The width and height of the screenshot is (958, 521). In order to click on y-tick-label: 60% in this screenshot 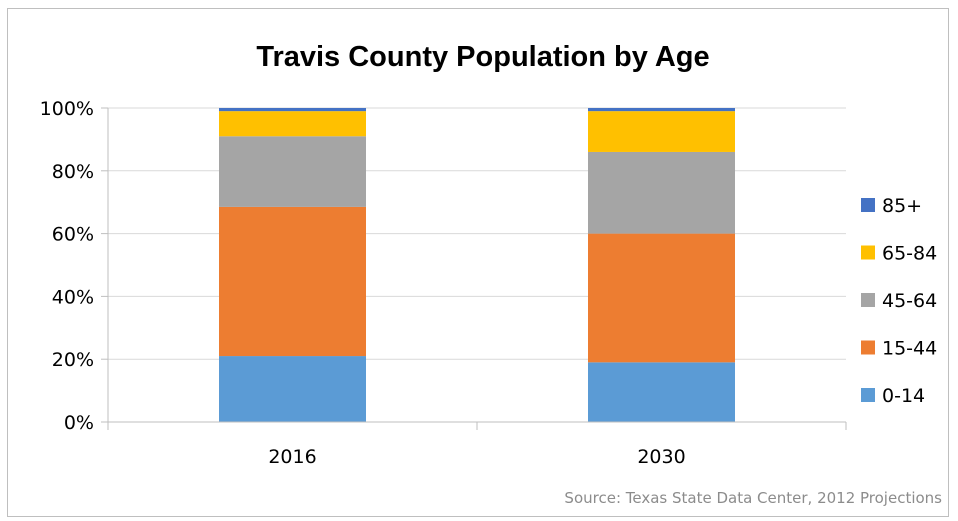, I will do `click(73, 235)`.